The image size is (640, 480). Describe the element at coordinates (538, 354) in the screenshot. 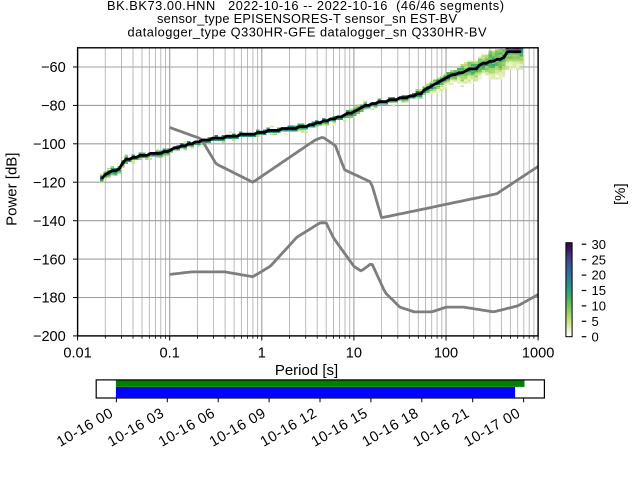

I see `svg-text: 1000` at that location.